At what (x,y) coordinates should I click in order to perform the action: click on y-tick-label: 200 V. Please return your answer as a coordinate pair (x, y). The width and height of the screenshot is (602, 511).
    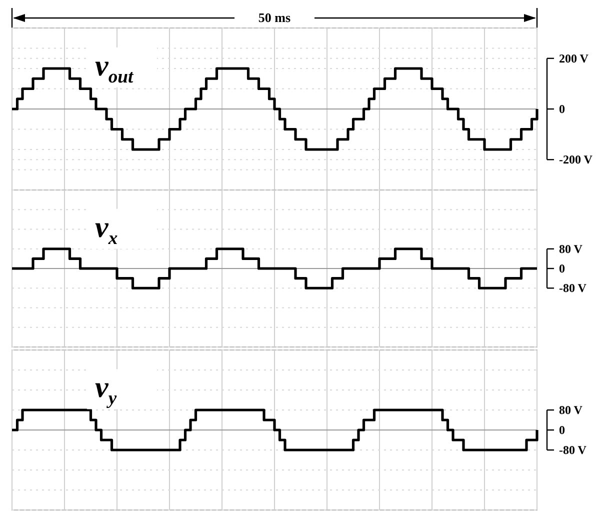
    Looking at the image, I should click on (574, 58).